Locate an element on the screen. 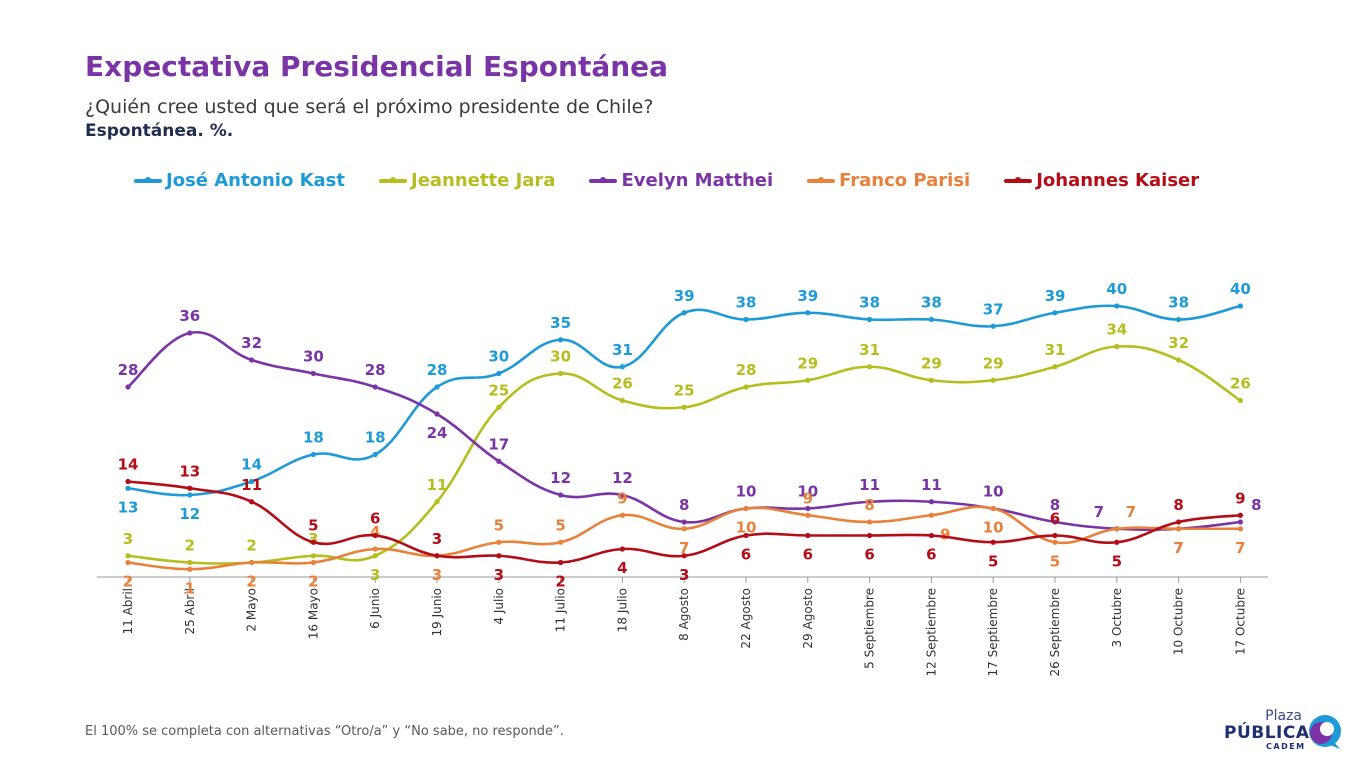 This screenshot has height=766, width=1363. legend-item: Franco Parisi is located at coordinates (888, 180).